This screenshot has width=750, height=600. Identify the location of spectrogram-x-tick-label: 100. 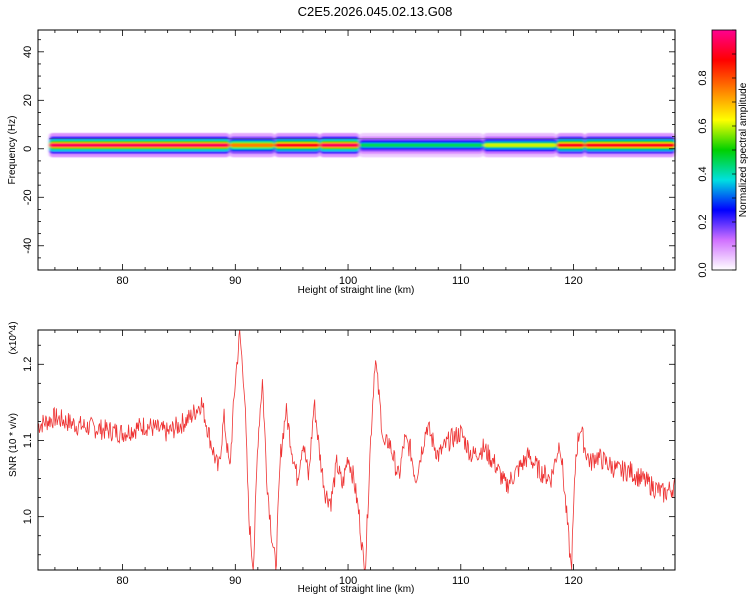
(348, 281).